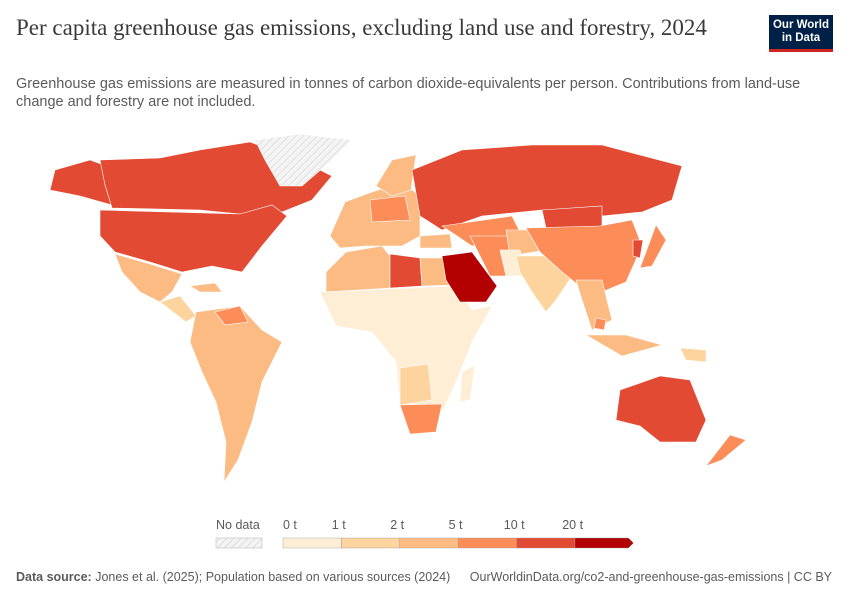 The height and width of the screenshot is (600, 850). I want to click on country-turkey, so click(436, 241).